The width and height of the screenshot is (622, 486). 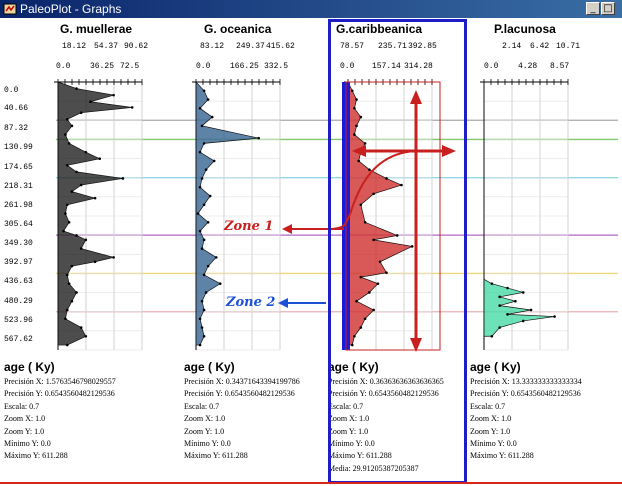 I want to click on top-tick-label: 10.71, so click(x=568, y=46).